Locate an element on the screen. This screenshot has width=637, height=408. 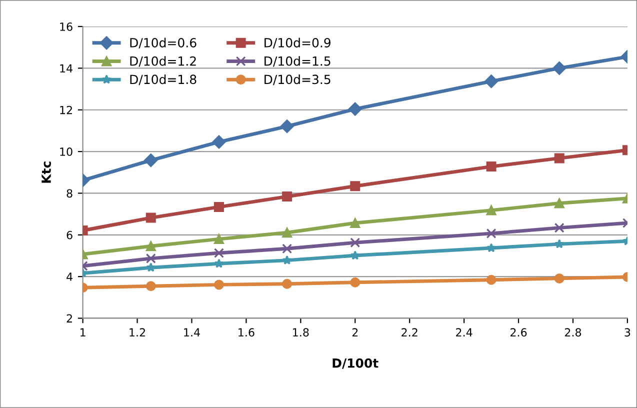
y-tick-label: 4 is located at coordinates (69, 276).